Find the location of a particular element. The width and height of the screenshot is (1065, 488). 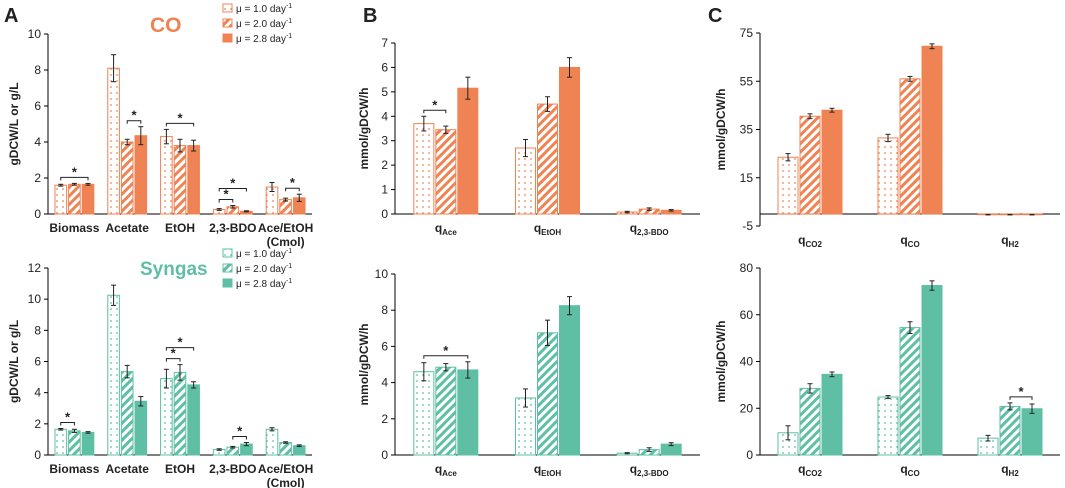

y-tick-label: 55 is located at coordinates (747, 81).